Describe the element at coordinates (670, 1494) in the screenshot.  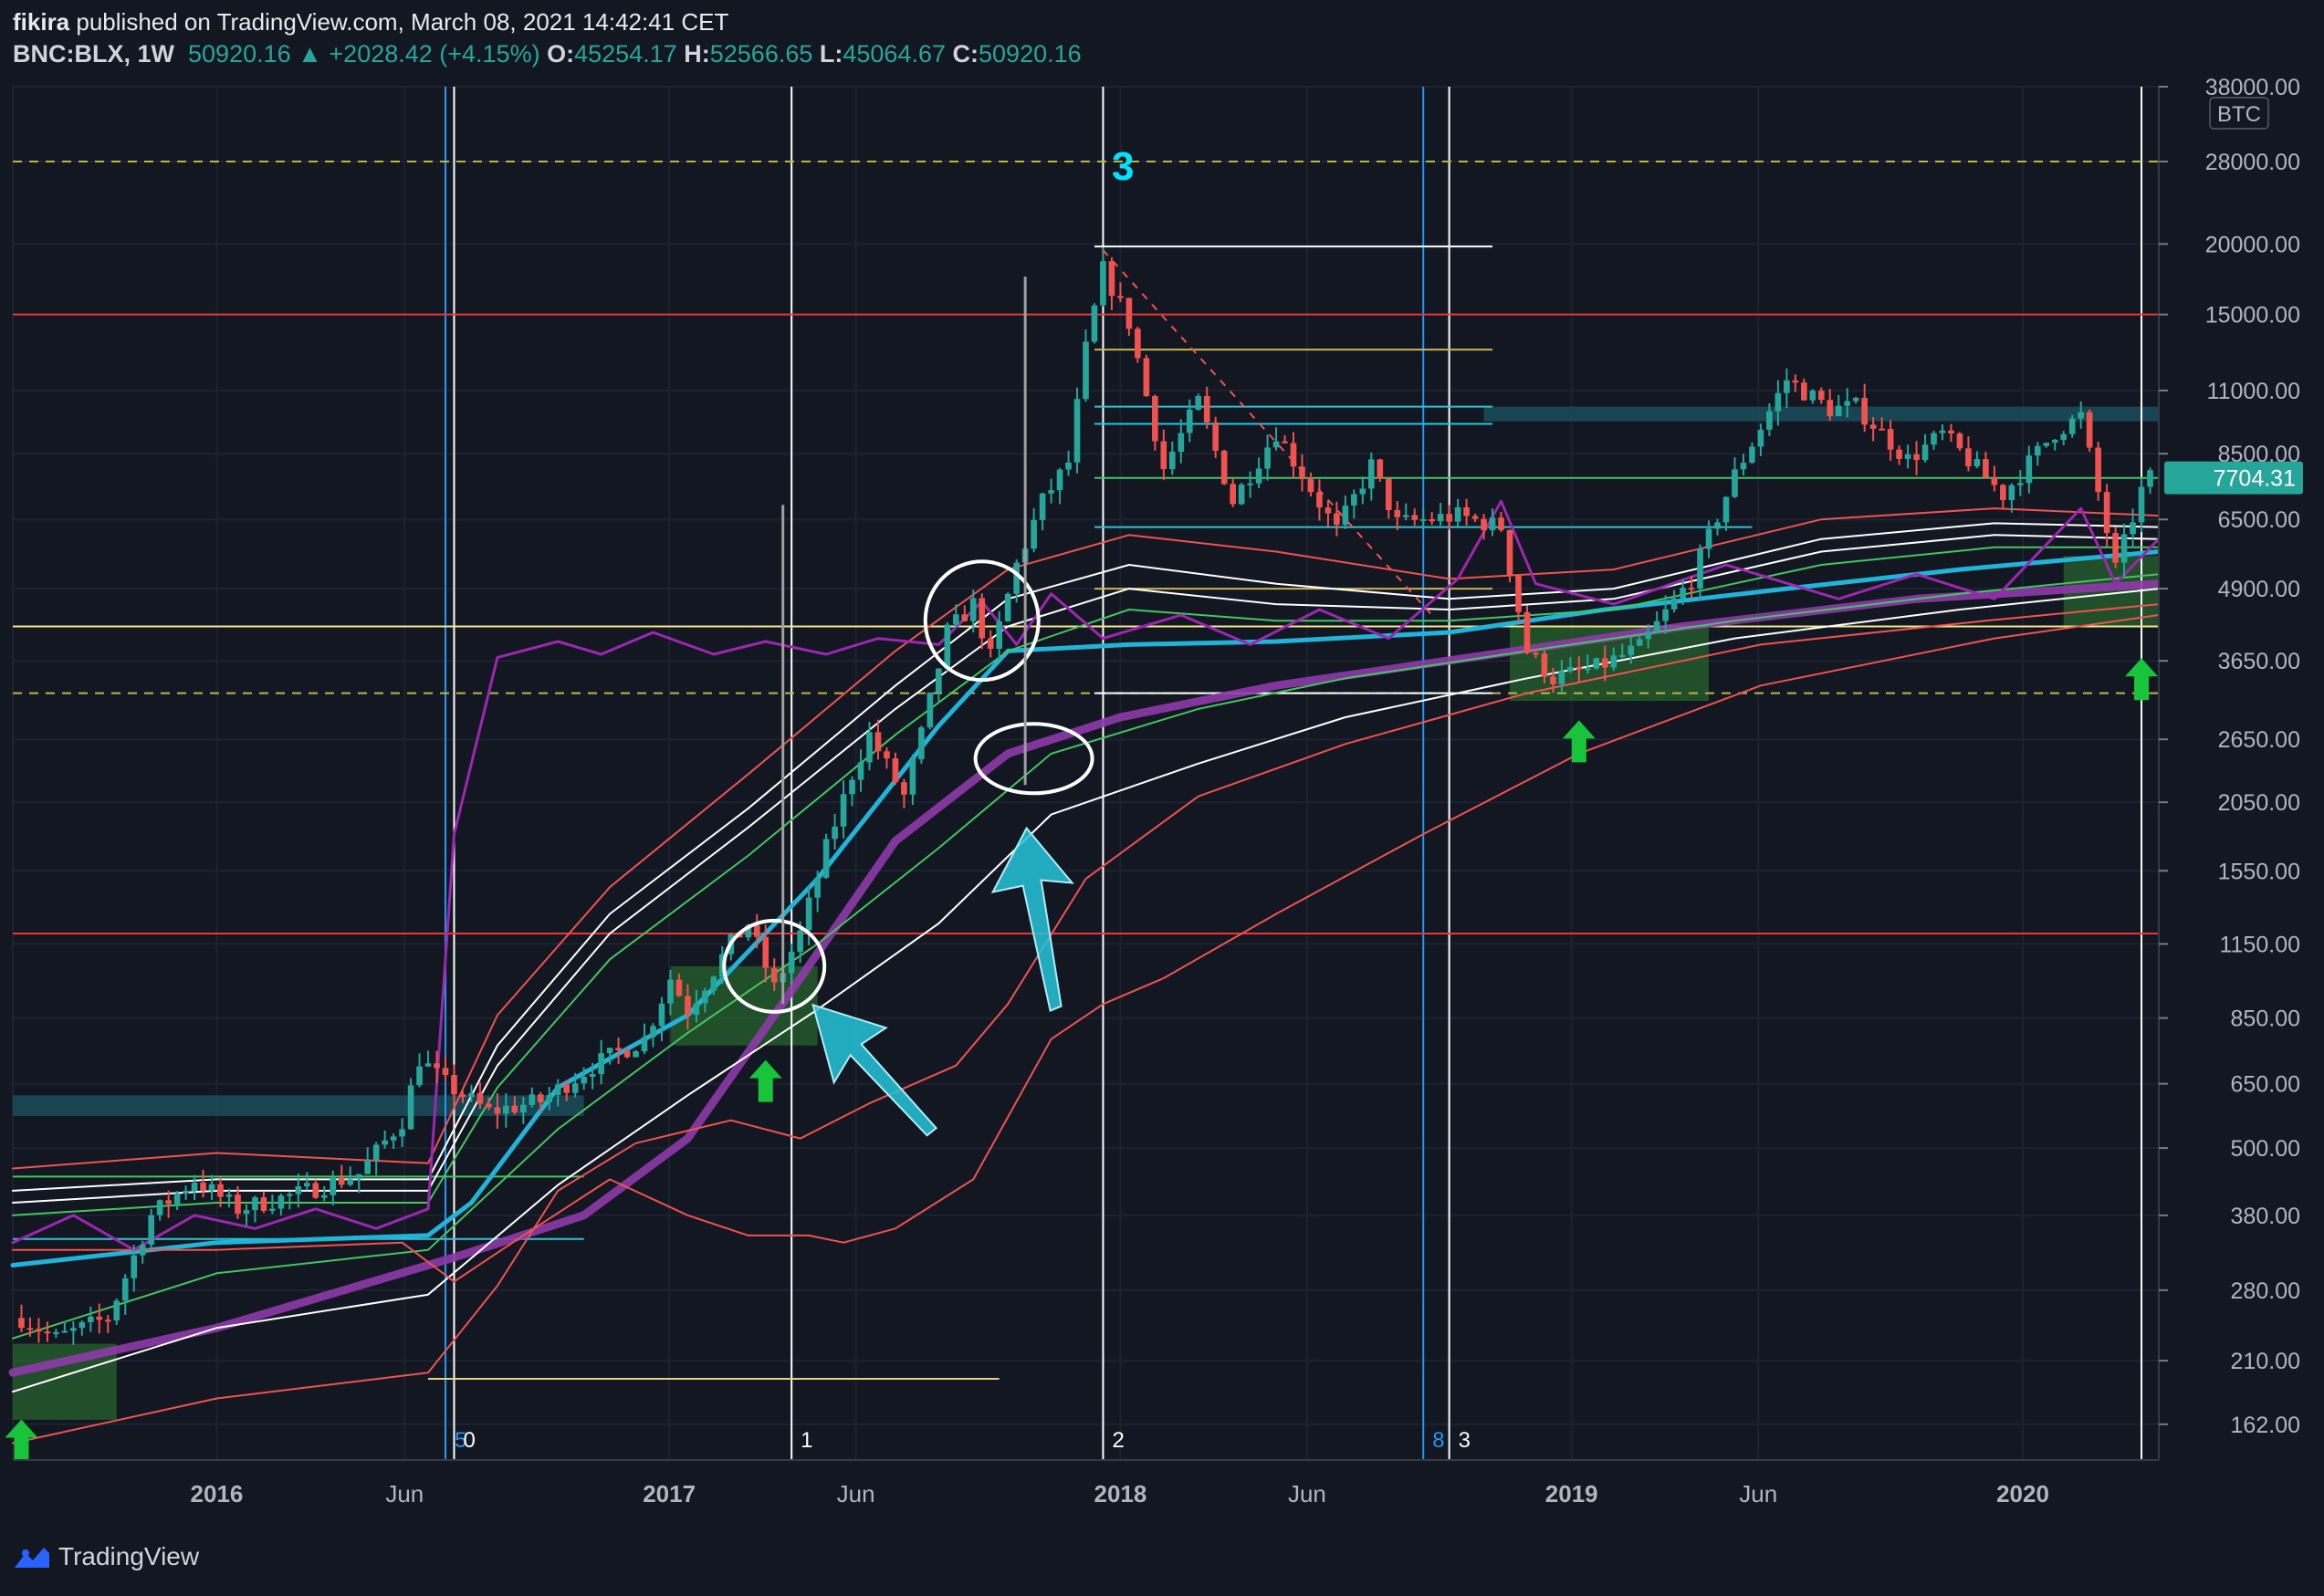
I see `x-tick-label: 2017` at that location.